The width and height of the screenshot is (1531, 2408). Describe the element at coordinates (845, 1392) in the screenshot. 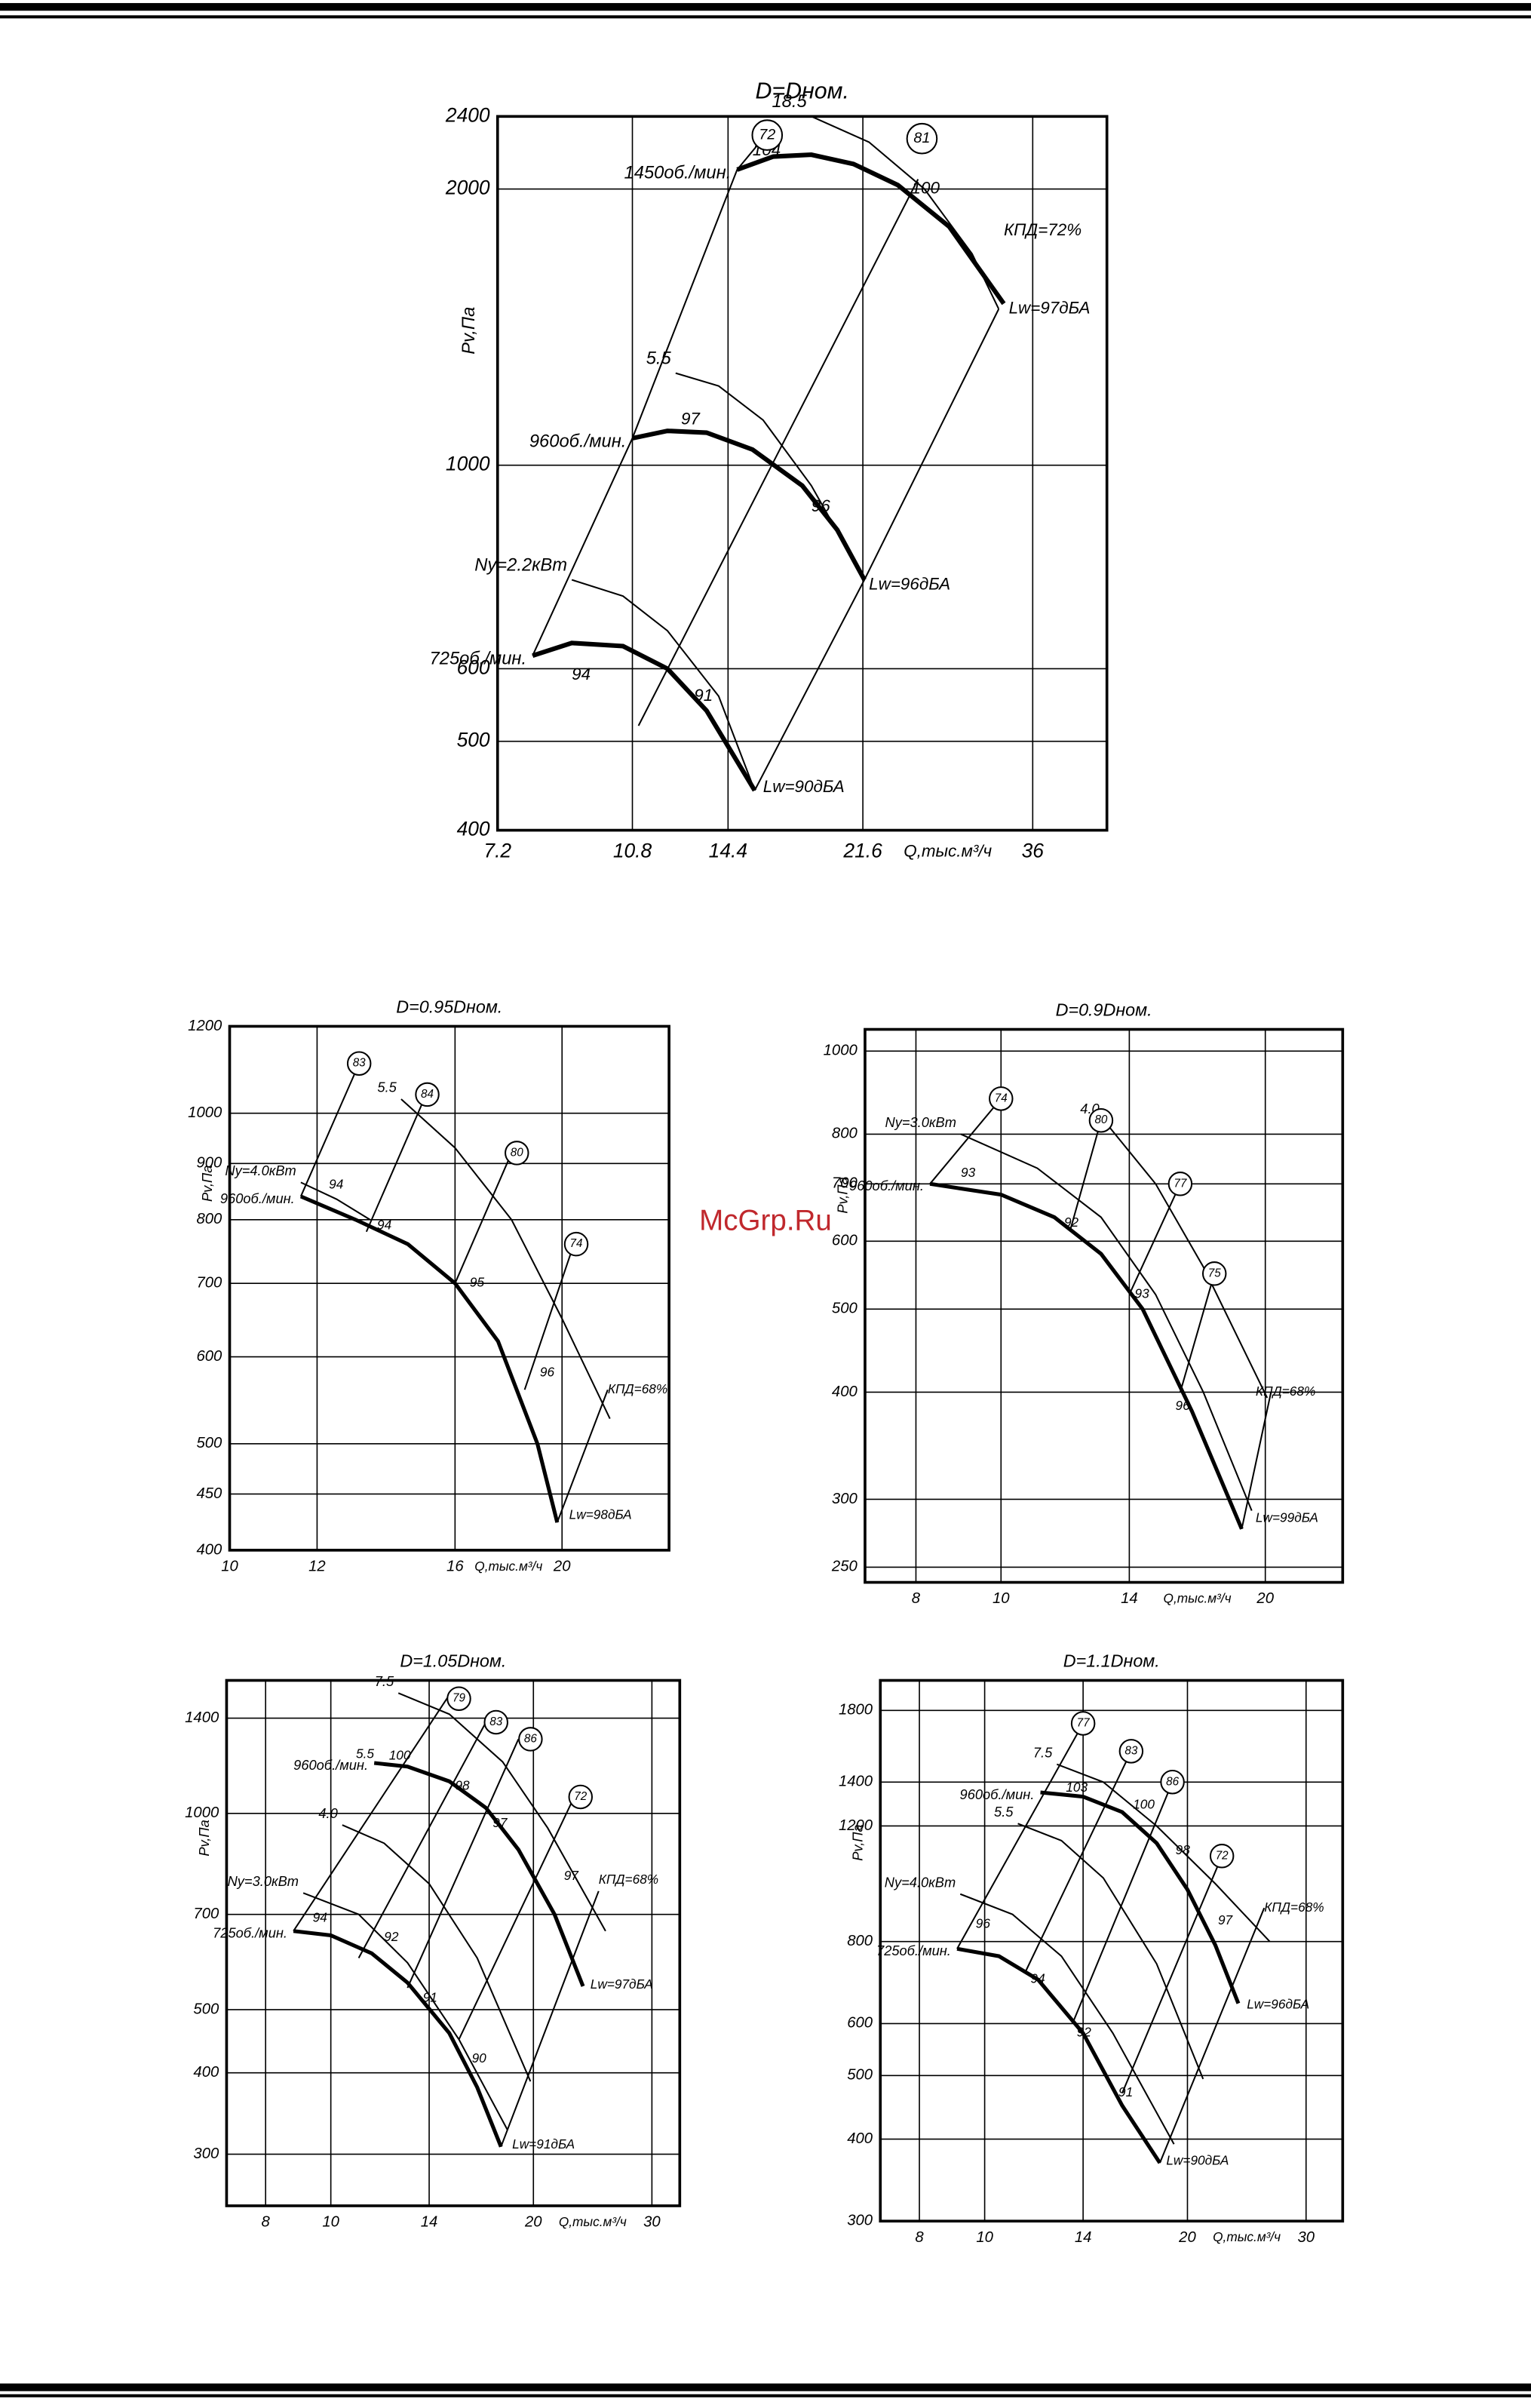

I see `y-tick-label: 400` at that location.